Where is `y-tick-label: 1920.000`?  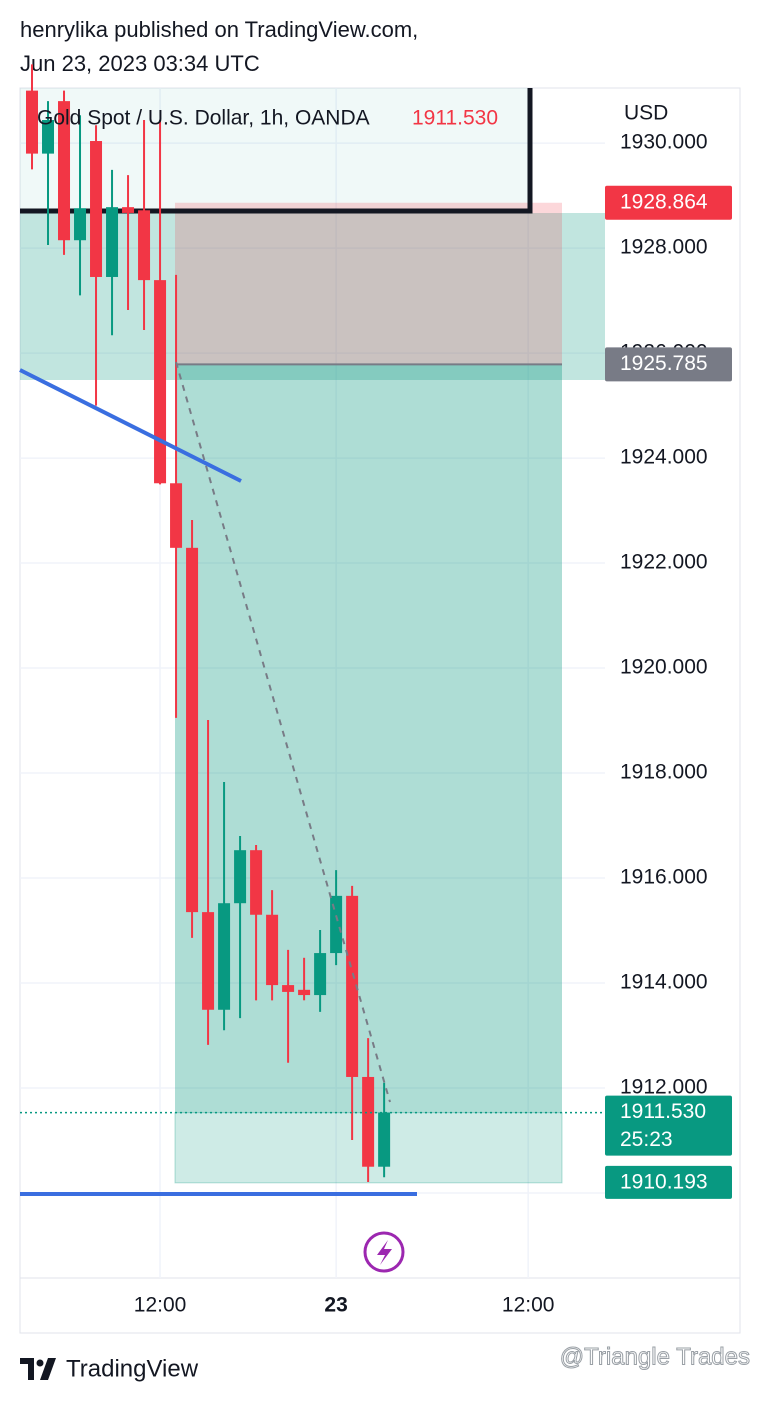
y-tick-label: 1920.000 is located at coordinates (664, 667).